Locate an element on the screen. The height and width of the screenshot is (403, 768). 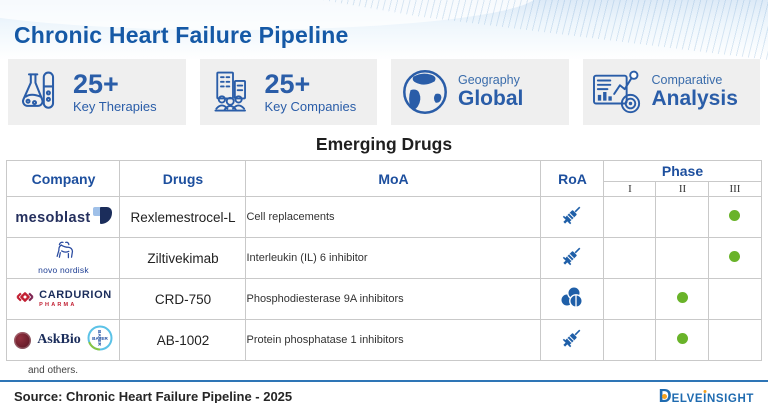
page-title: Chronic Heart Failure Pipeline is located at coordinates (181, 35).